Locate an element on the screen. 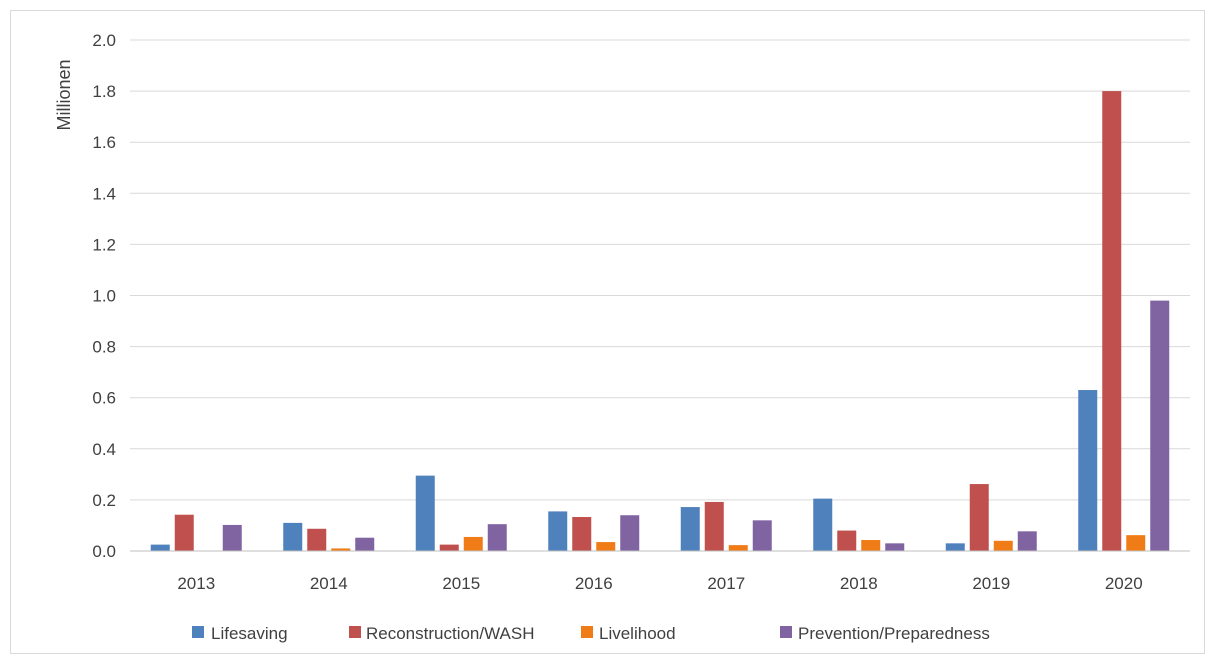 The height and width of the screenshot is (664, 1215). legend-label: Prevention/Preparedness is located at coordinates (894, 633).